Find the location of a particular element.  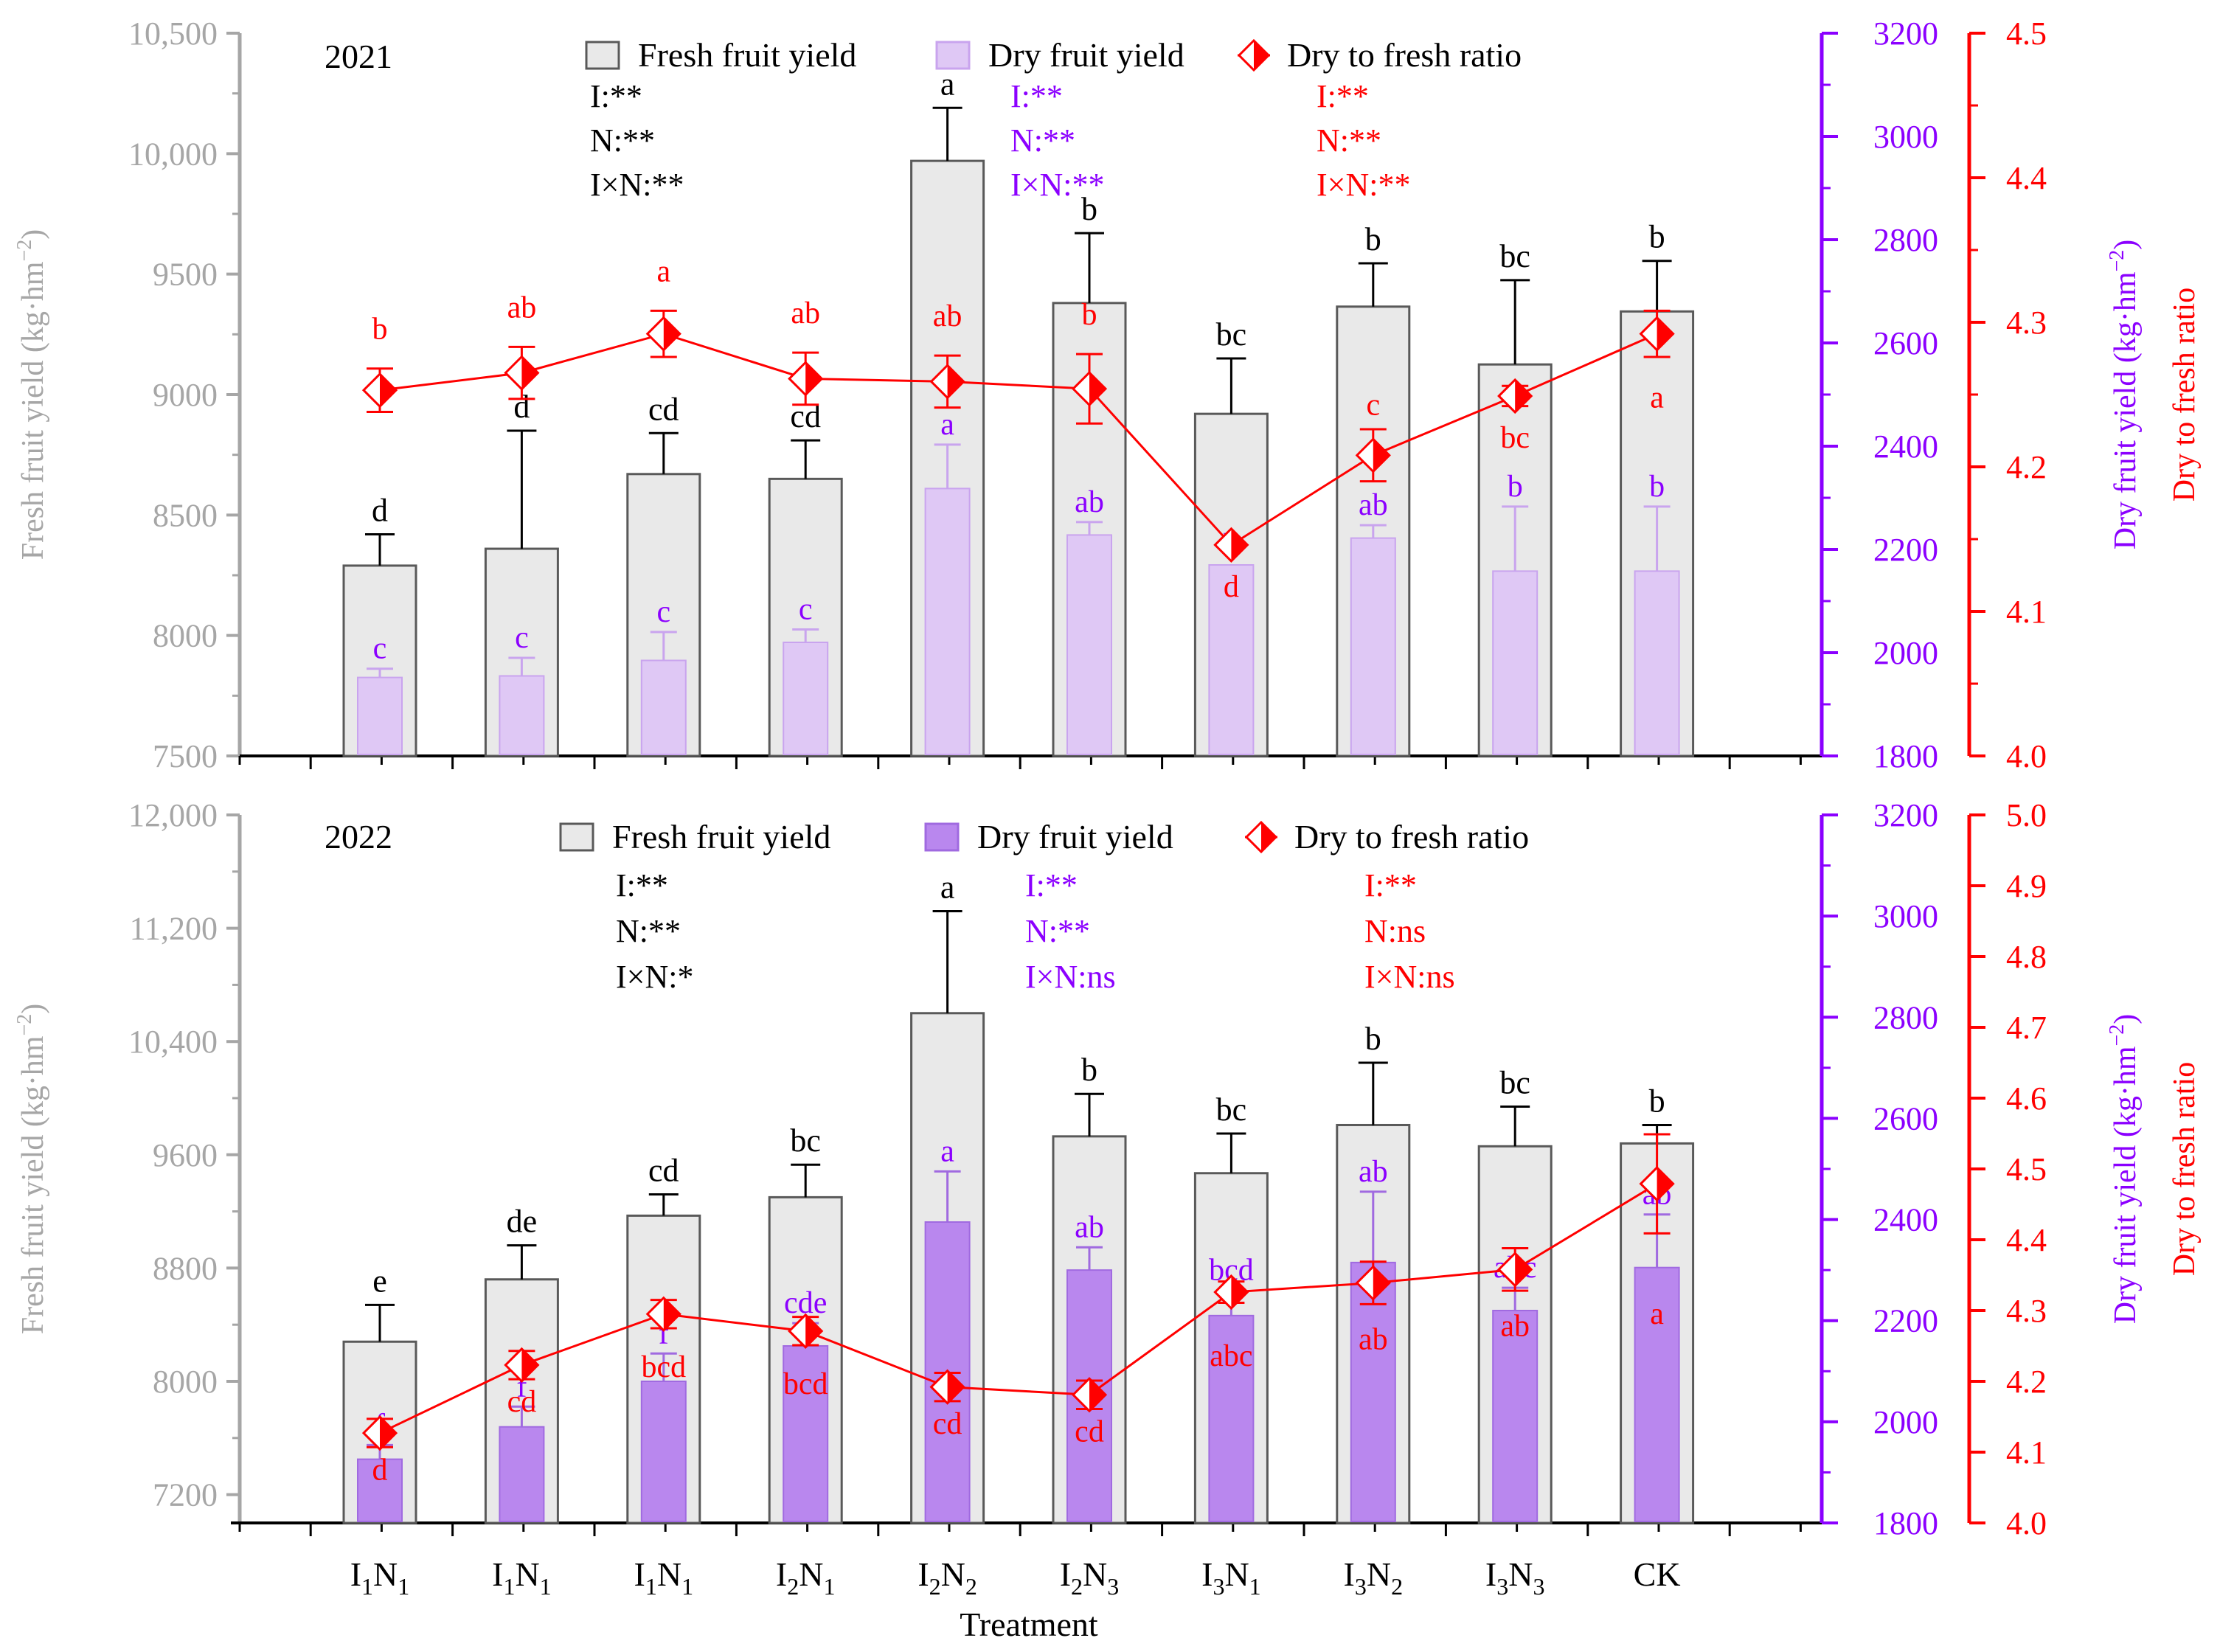

fresh-sig-letter: b is located at coordinates (1373, 1039).